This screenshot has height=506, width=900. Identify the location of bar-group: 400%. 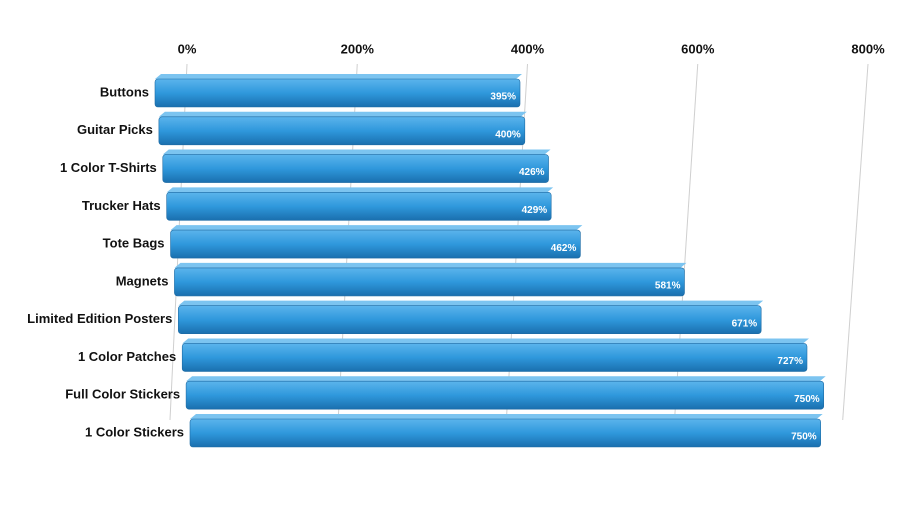
(342, 128).